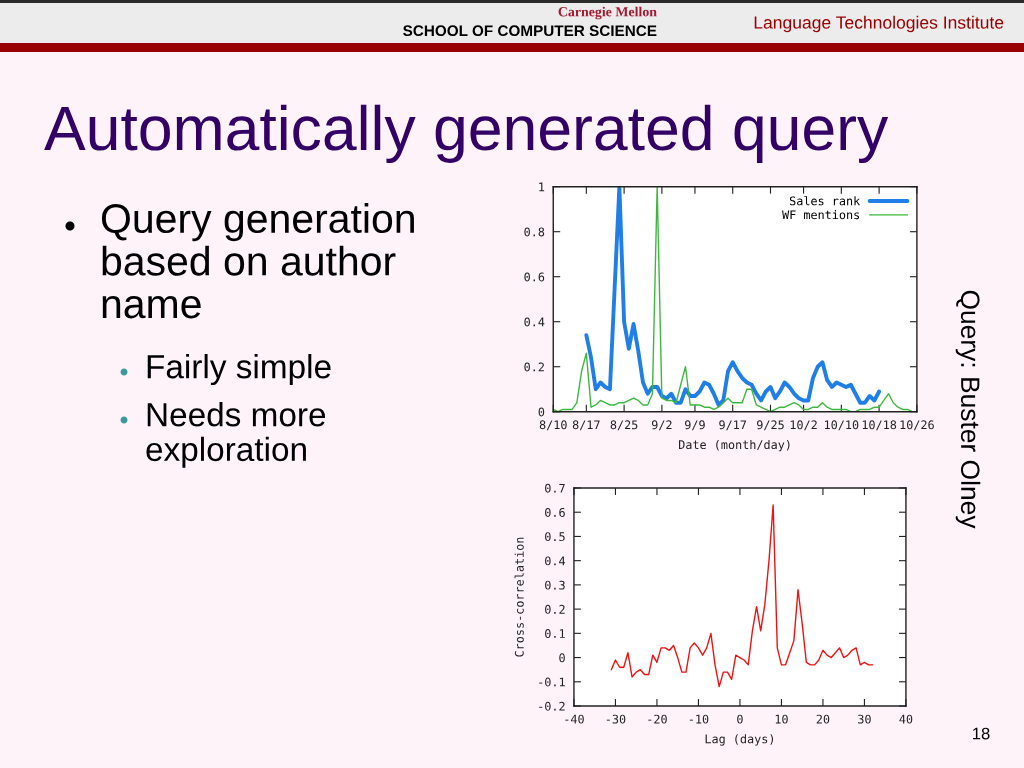  What do you see at coordinates (825, 201) in the screenshot?
I see `legend-label: Sales rank` at bounding box center [825, 201].